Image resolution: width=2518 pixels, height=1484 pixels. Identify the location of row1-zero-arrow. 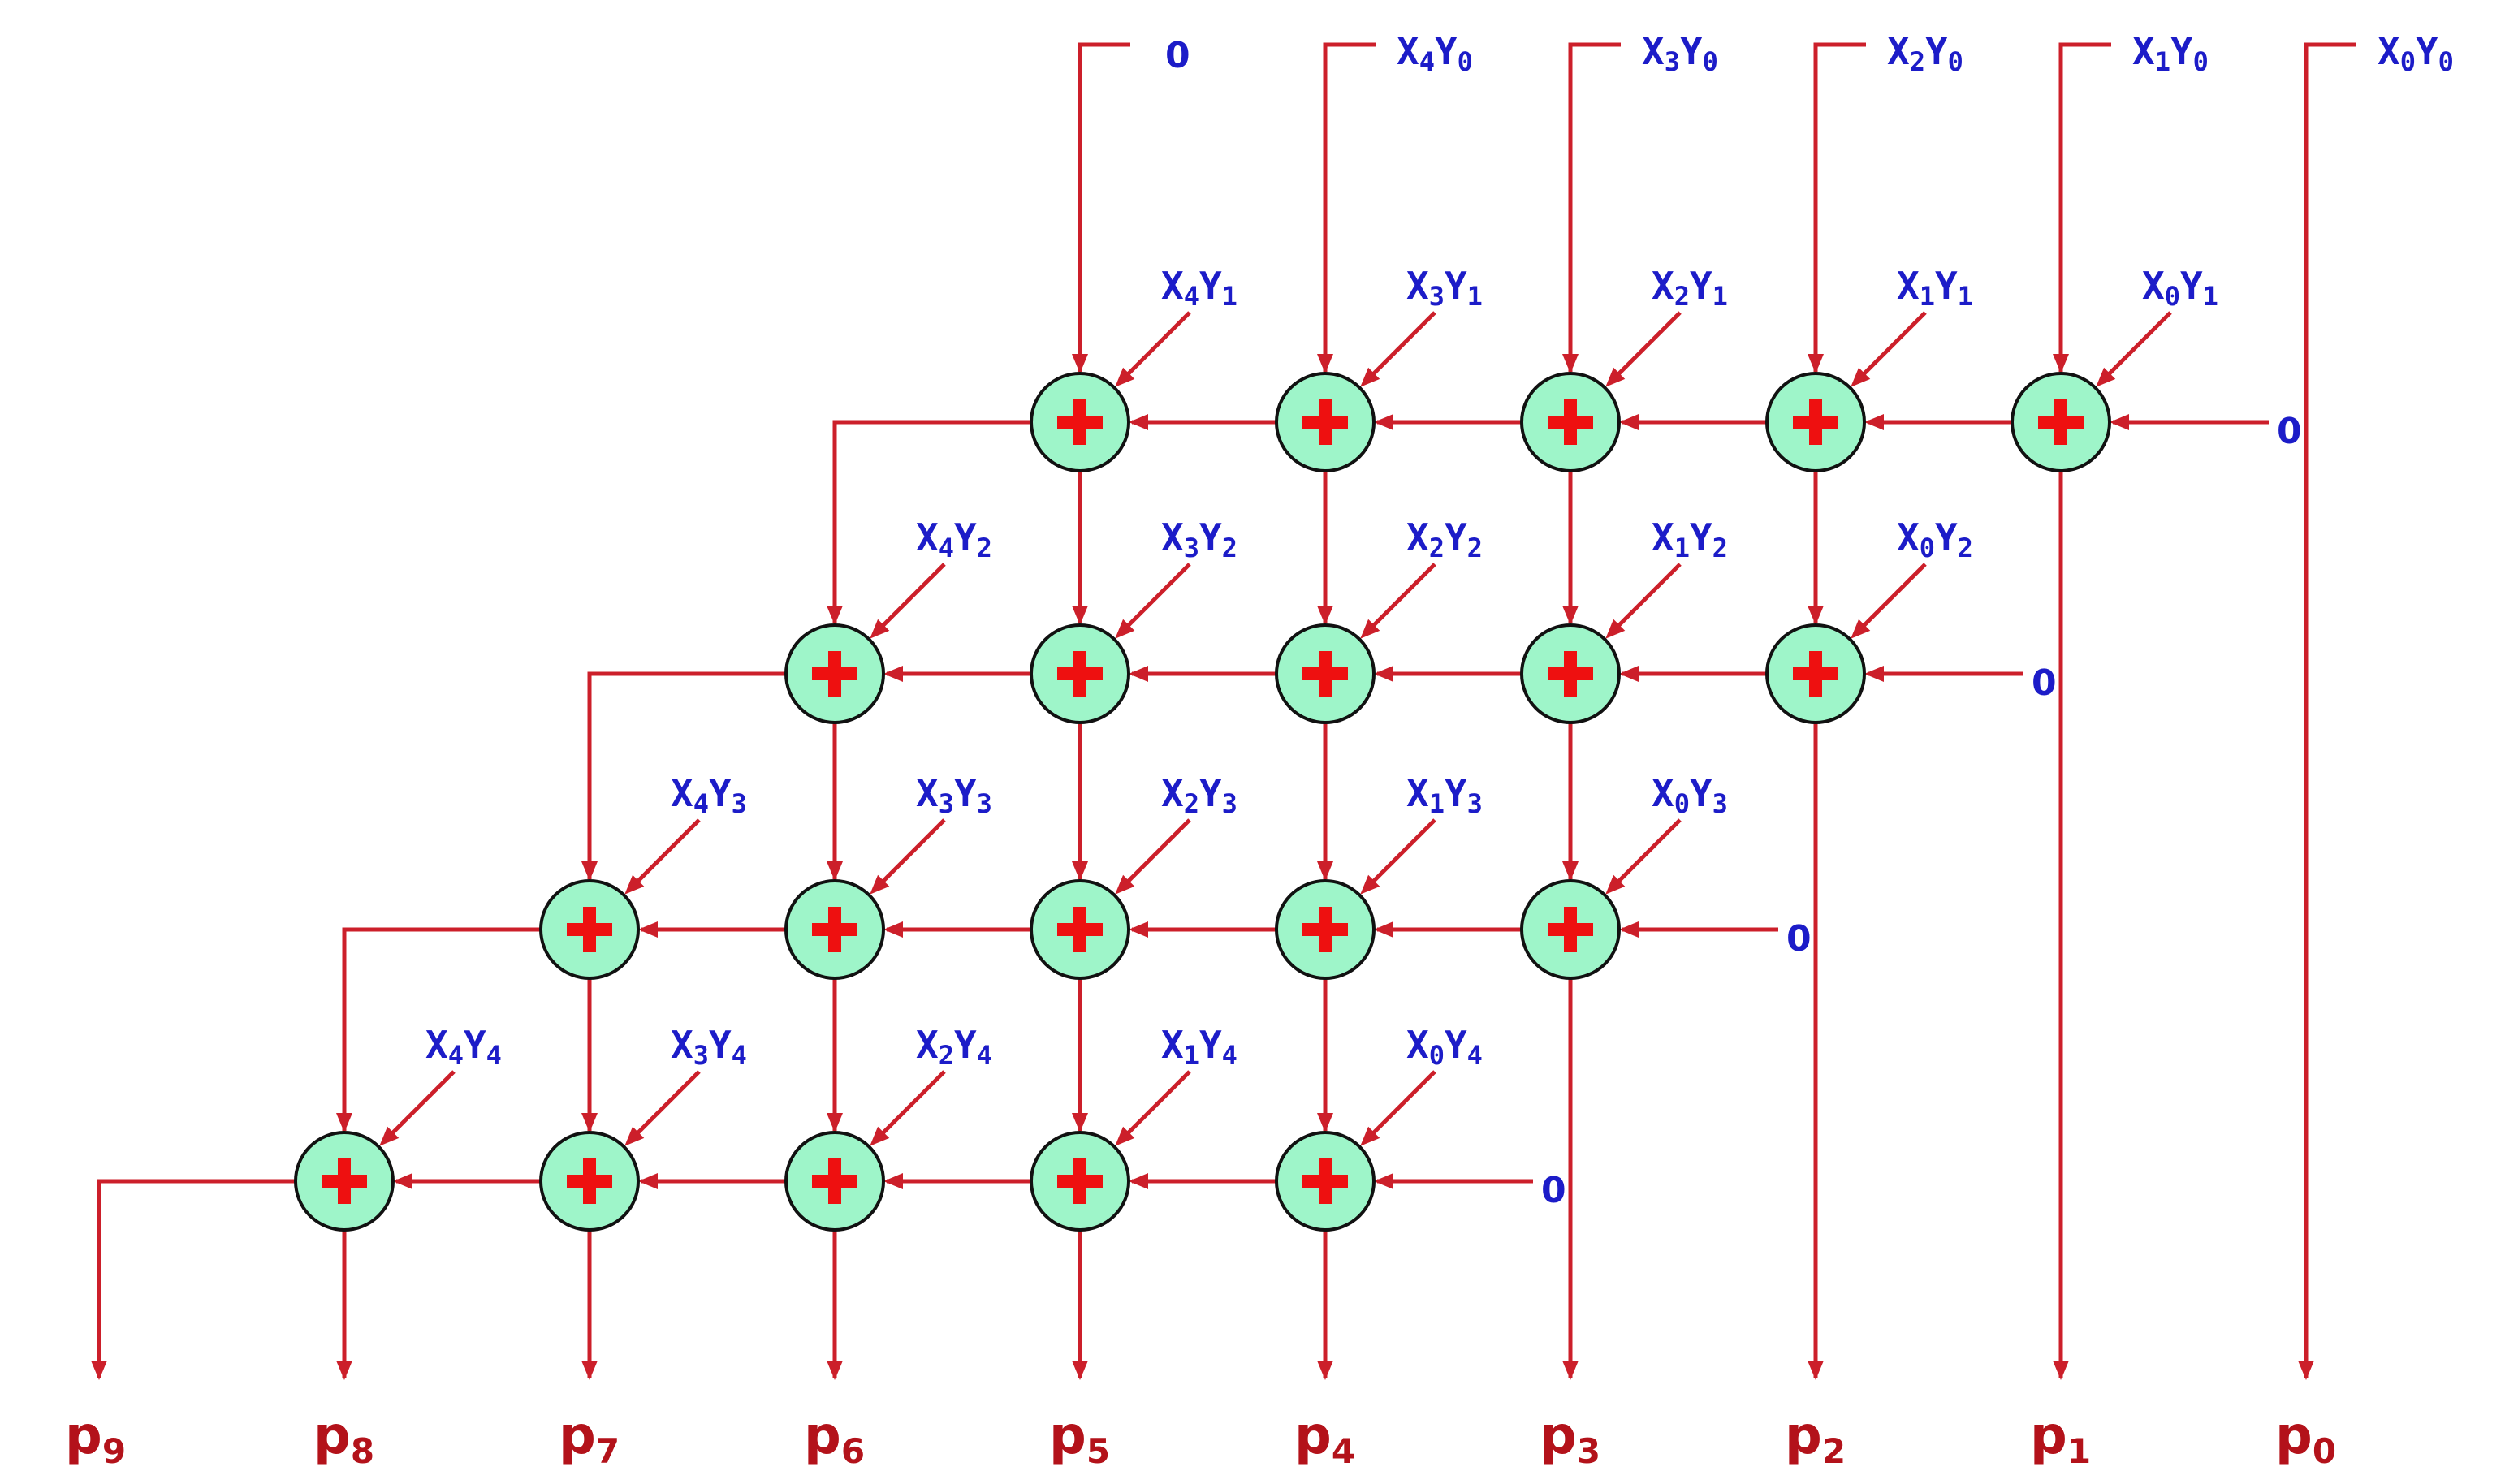
(2119, 422).